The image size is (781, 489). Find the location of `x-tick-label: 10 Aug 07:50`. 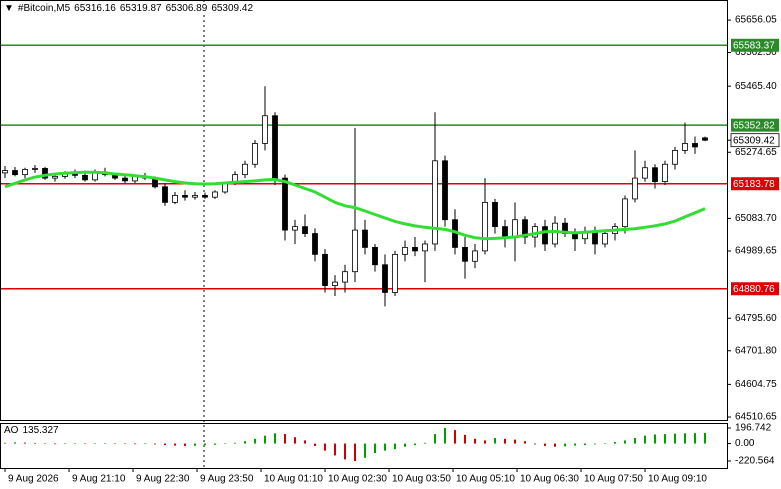

x-tick-label: 10 Aug 07:50 is located at coordinates (613, 479).